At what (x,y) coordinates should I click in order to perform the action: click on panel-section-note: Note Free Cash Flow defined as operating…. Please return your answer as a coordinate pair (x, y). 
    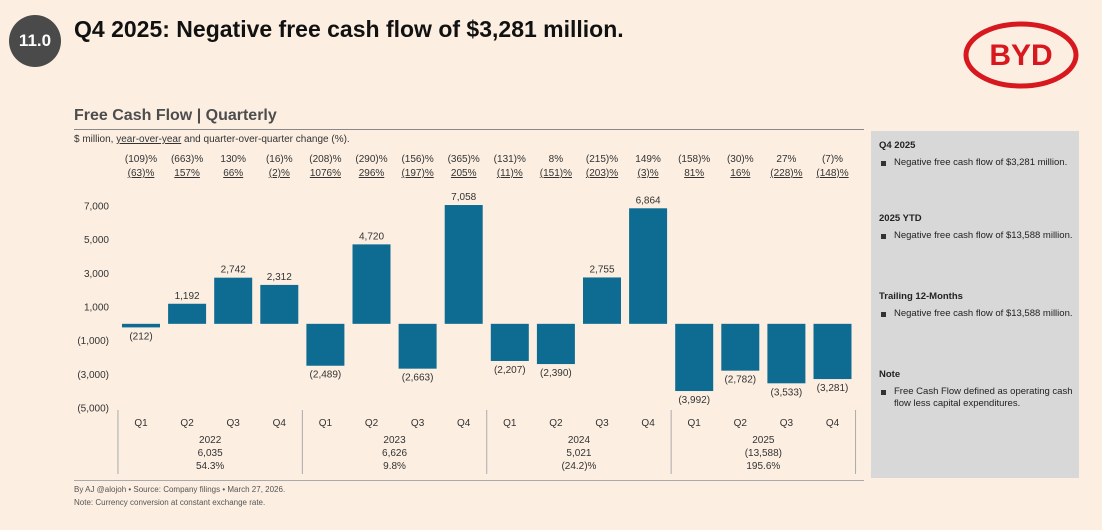
    Looking at the image, I should click on (977, 389).